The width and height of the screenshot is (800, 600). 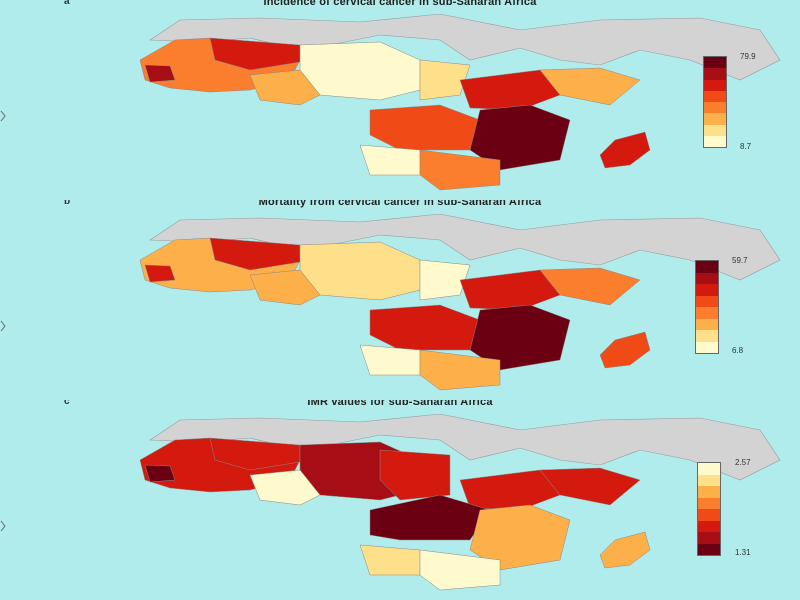 What do you see at coordinates (743, 552) in the screenshot?
I see `legend-min-label: 1.31` at bounding box center [743, 552].